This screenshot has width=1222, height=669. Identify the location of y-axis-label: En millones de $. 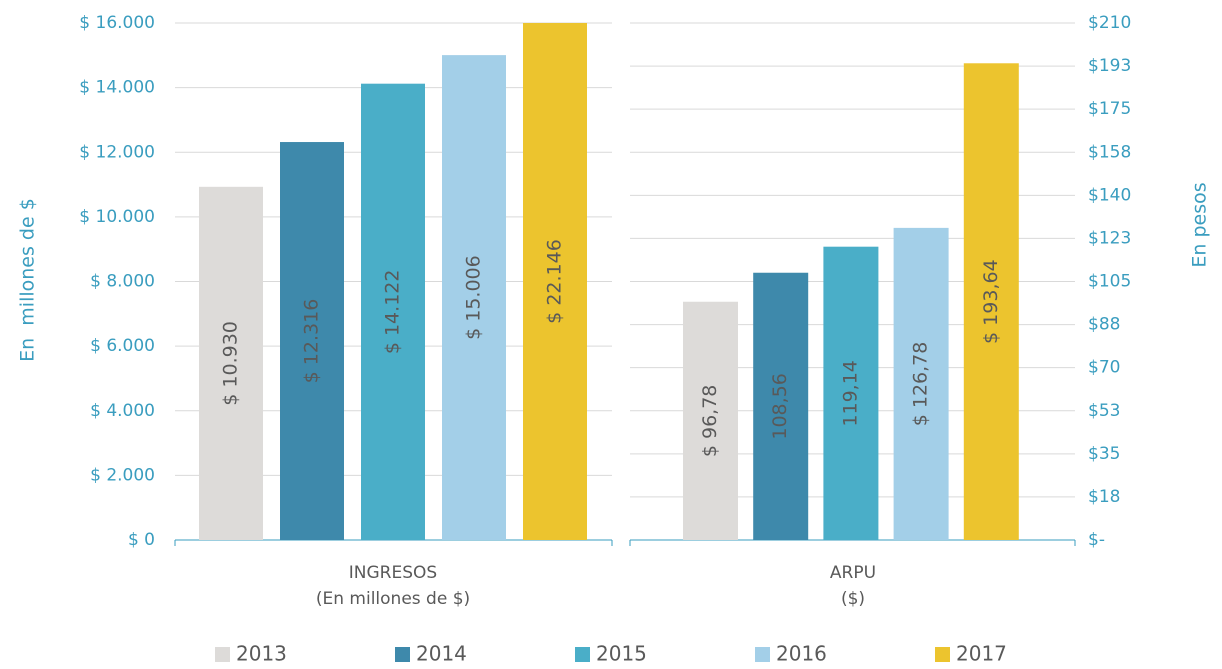
(28, 280).